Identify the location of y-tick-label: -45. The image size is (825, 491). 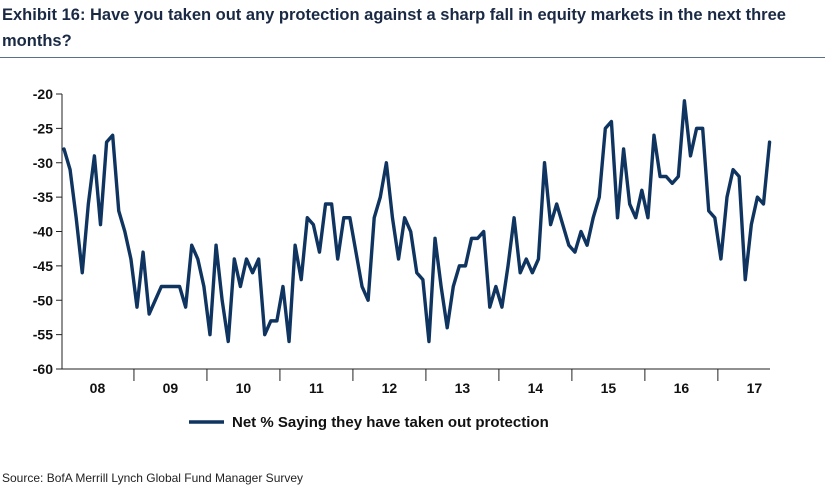
(43, 266).